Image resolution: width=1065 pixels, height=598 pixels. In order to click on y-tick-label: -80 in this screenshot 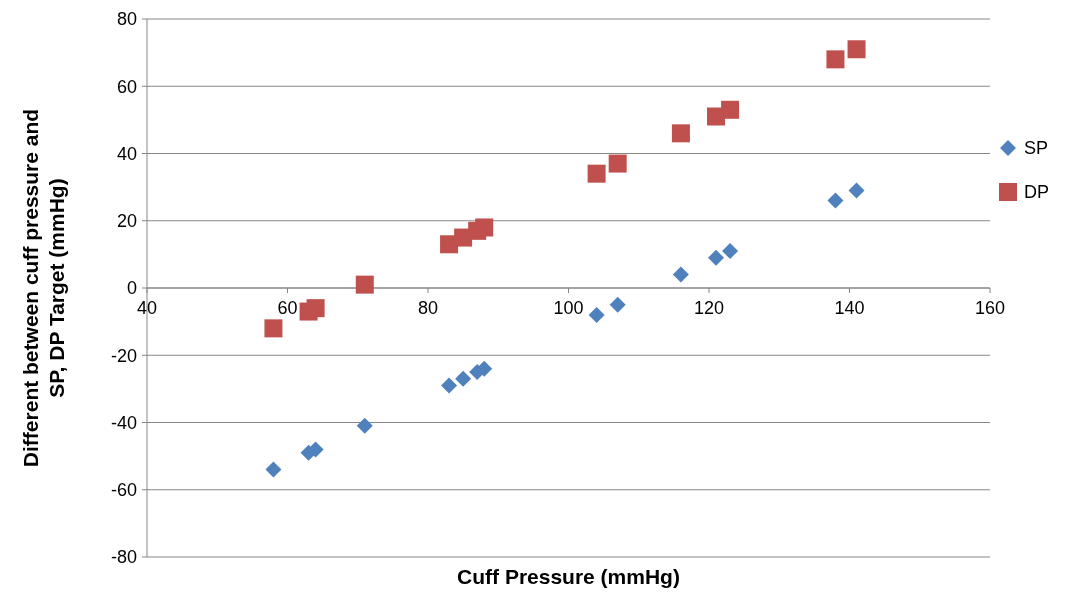, I will do `click(123, 557)`.